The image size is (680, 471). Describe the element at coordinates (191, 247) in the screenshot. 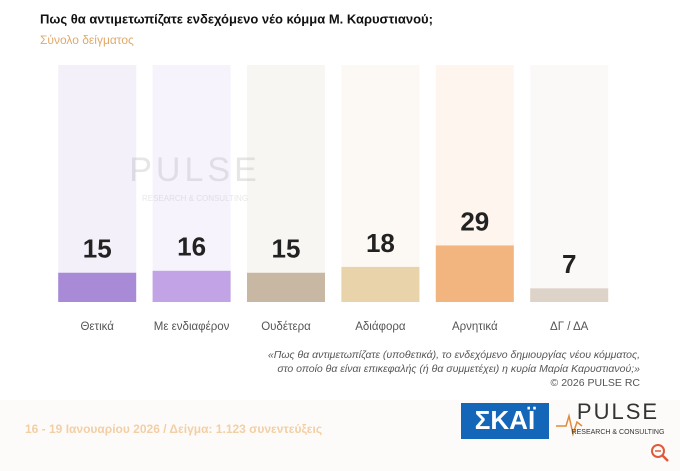

I see `value-label: 16` at that location.